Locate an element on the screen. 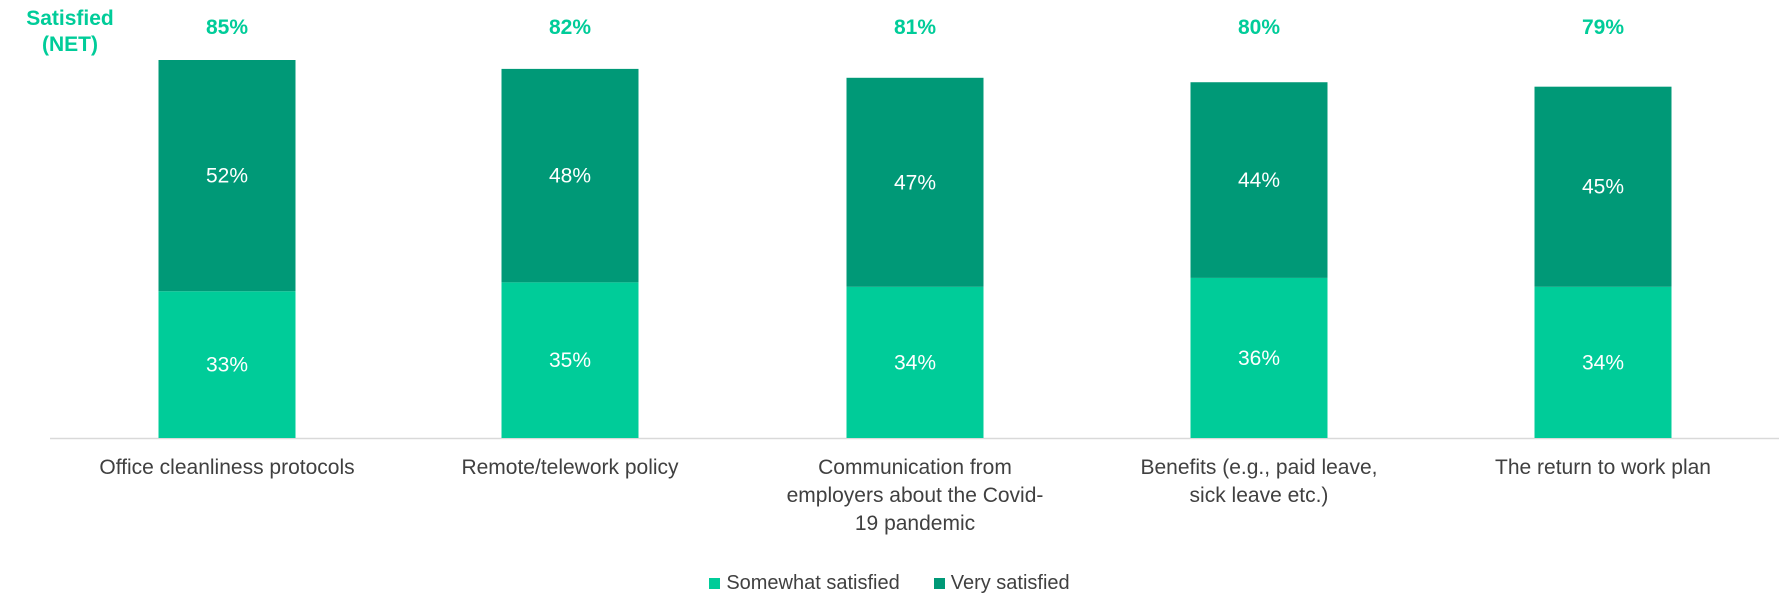 This screenshot has height=602, width=1779. data-label-somewhat: 36% is located at coordinates (1259, 358).